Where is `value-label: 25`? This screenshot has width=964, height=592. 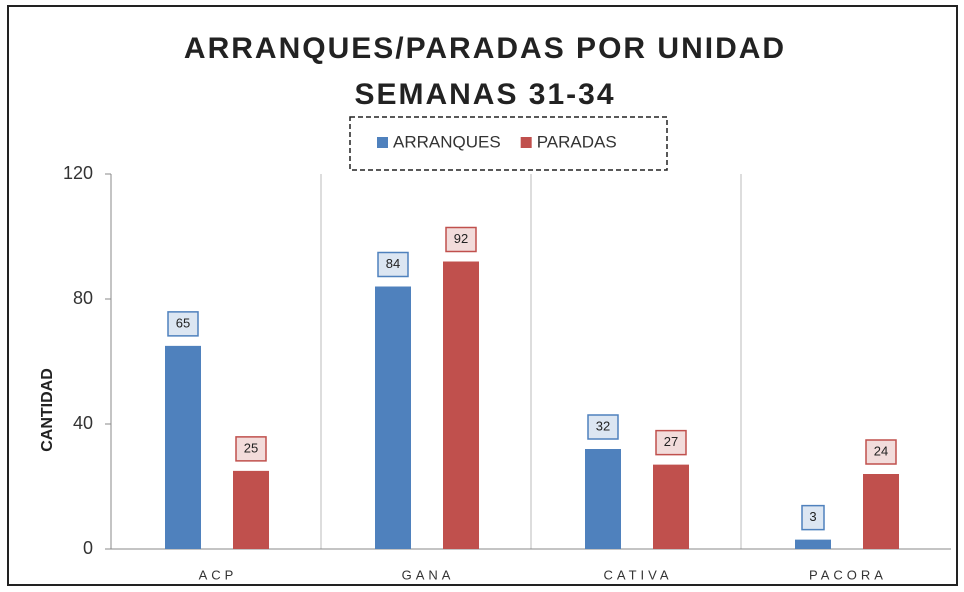
value-label: 25 is located at coordinates (251, 447).